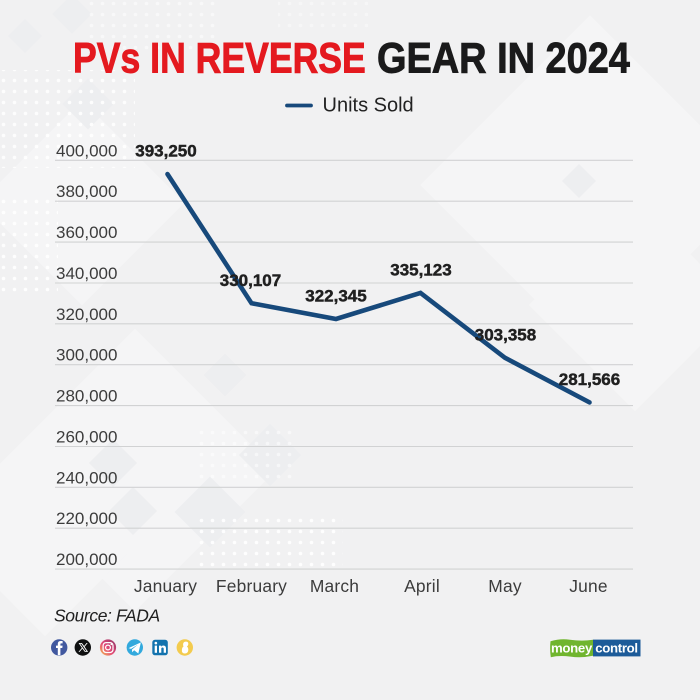 This screenshot has height=700, width=700. Describe the element at coordinates (86, 559) in the screenshot. I see `svg-text: 200,000` at that location.